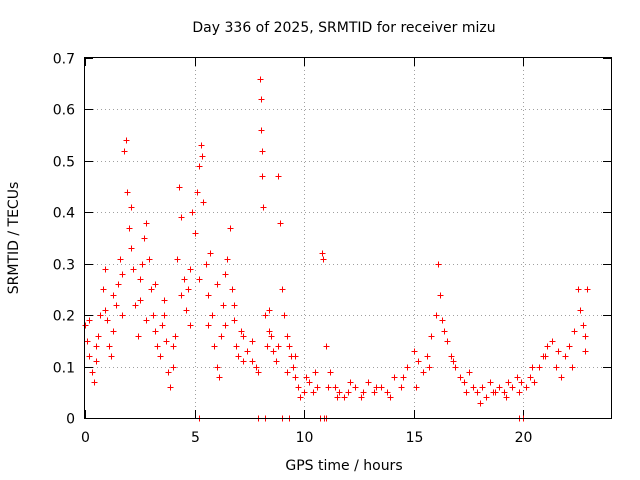 This screenshot has height=480, width=640. What do you see at coordinates (64, 214) in the screenshot?
I see `y-tick-label: 0.4` at bounding box center [64, 214].